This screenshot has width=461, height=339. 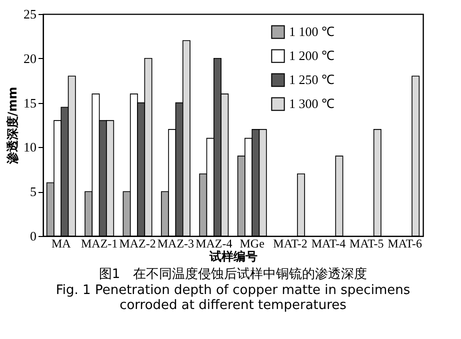 I want to click on legend-label: 1 250 ℃, so click(x=311, y=80).